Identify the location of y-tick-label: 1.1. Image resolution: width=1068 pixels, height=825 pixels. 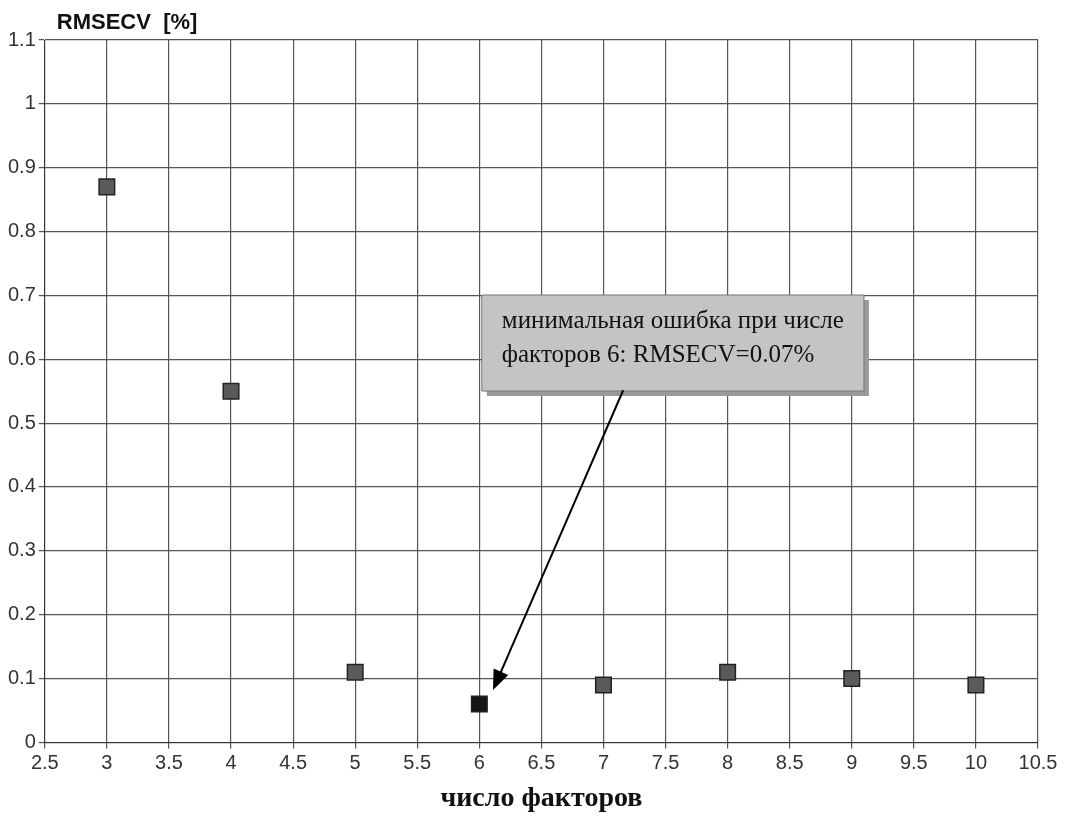
(21, 38).